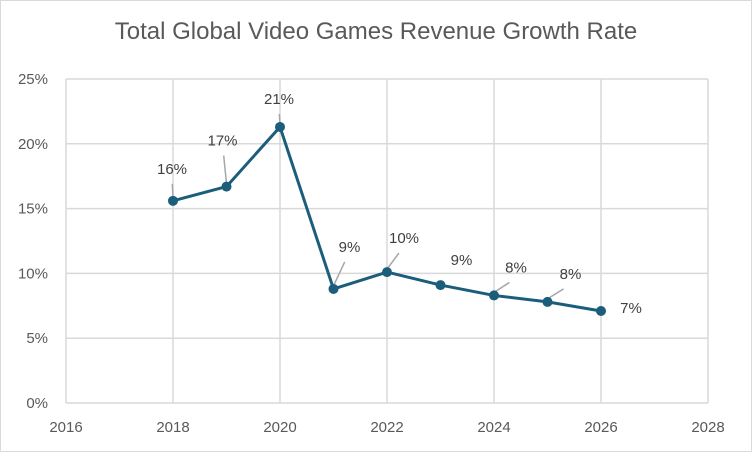 The width and height of the screenshot is (752, 452). What do you see at coordinates (404, 238) in the screenshot?
I see `data-label: 10%` at bounding box center [404, 238].